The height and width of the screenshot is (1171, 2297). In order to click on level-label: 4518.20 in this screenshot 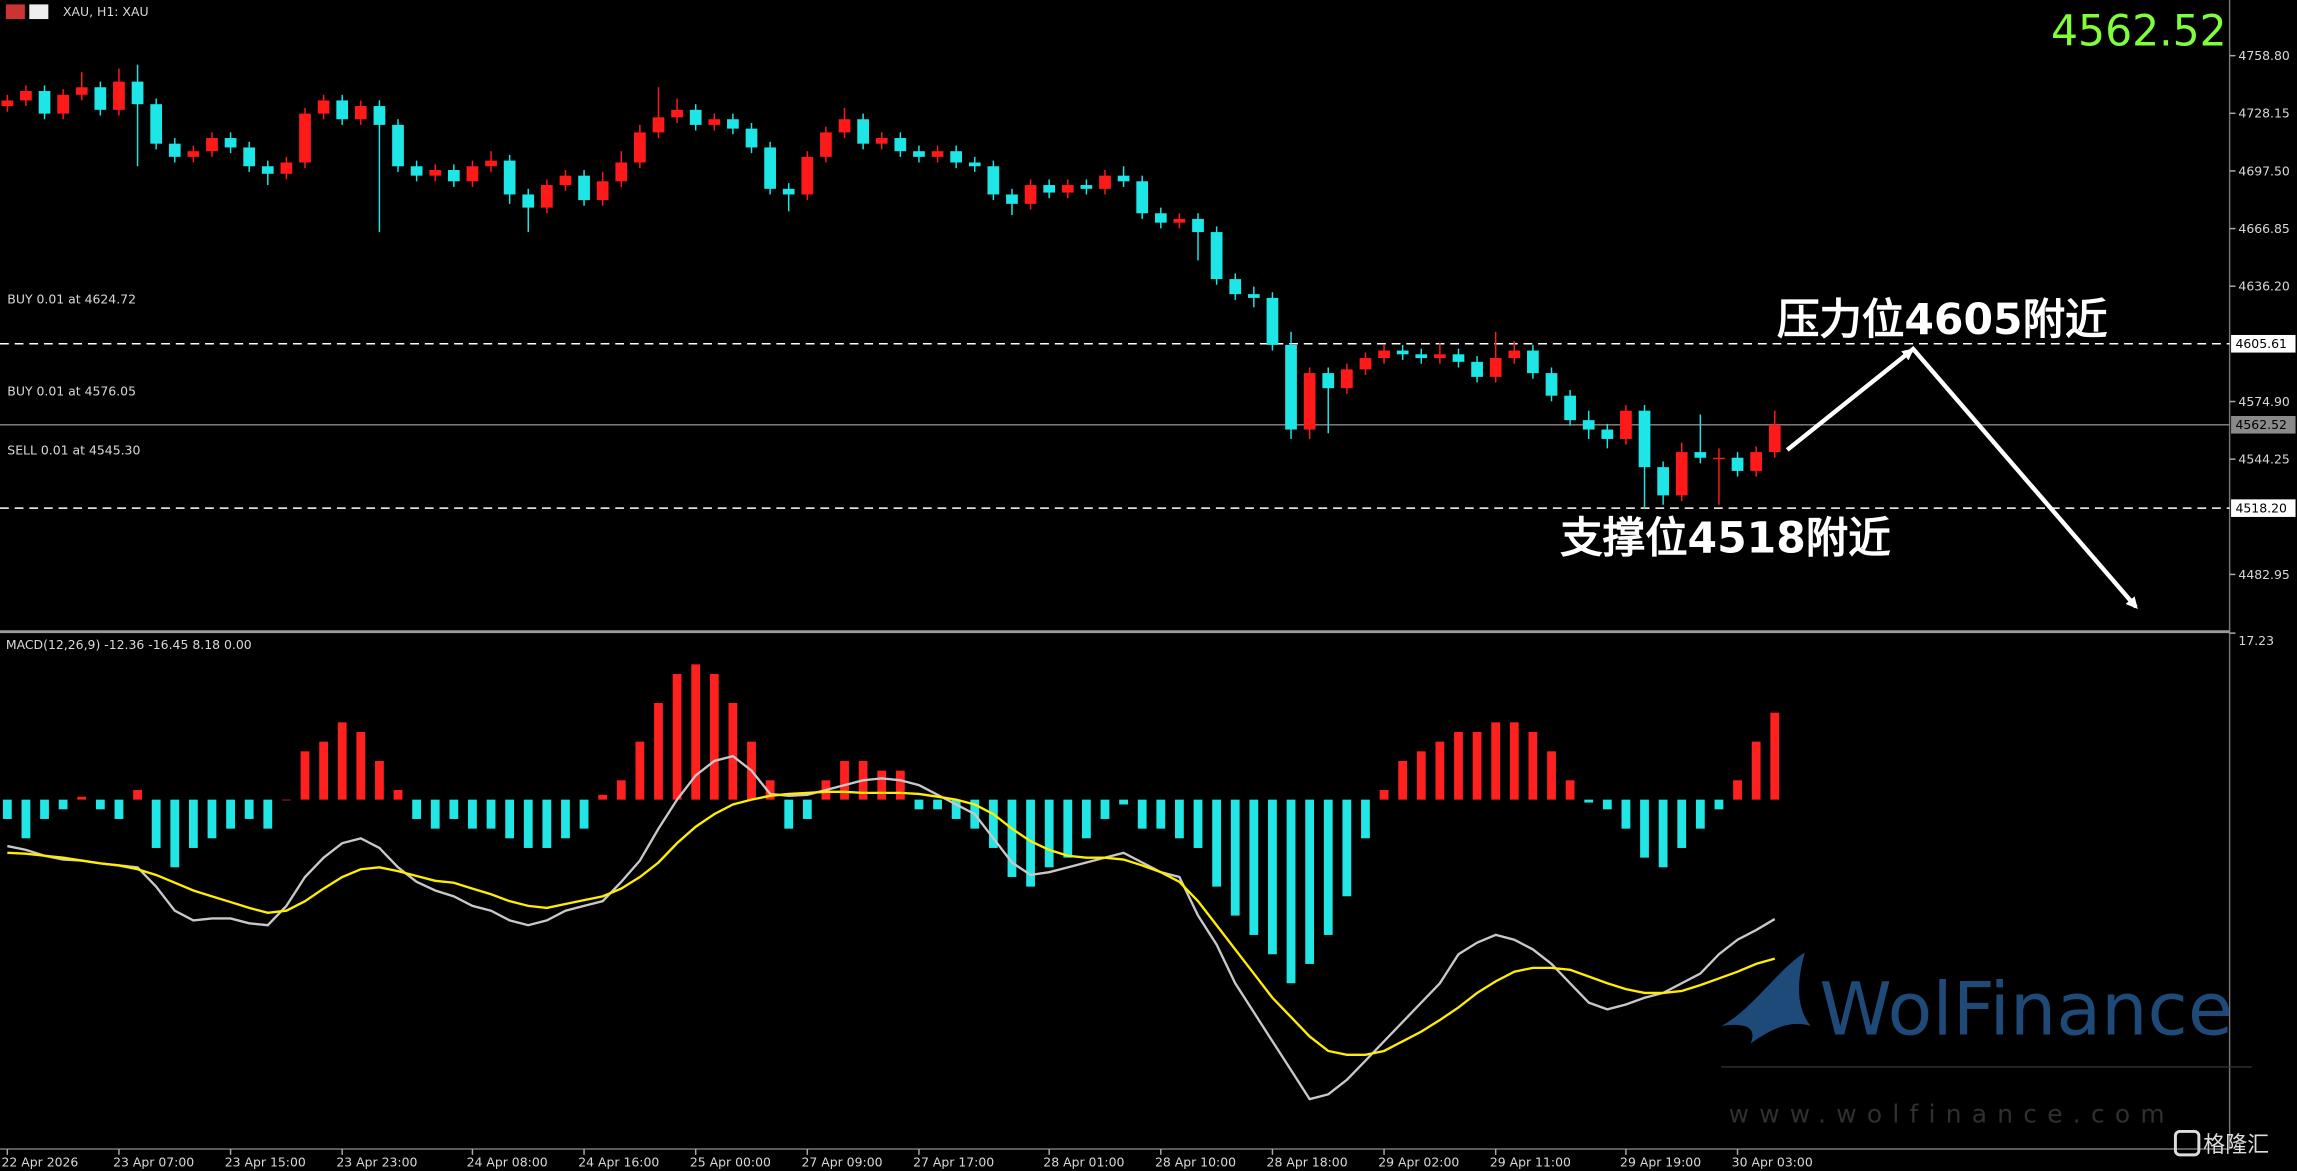, I will do `click(2261, 508)`.